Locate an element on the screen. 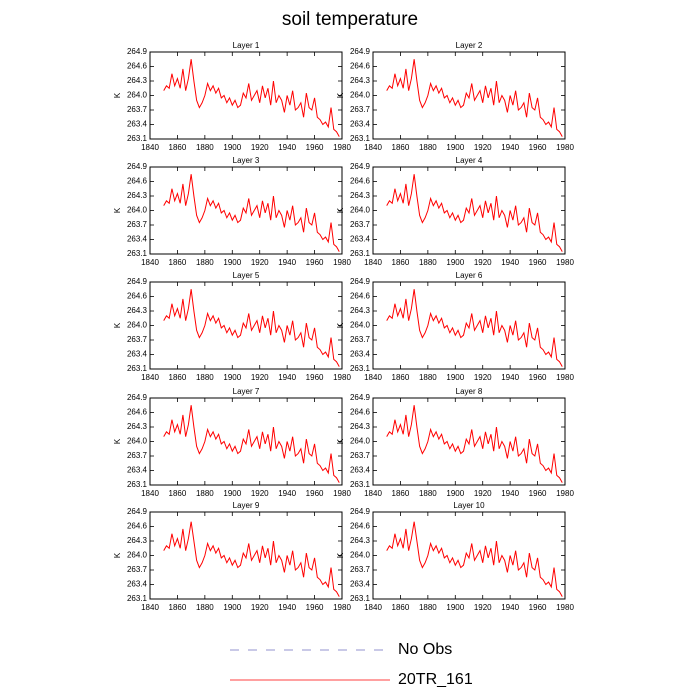  panel-title: Layer 2 is located at coordinates (469, 45).